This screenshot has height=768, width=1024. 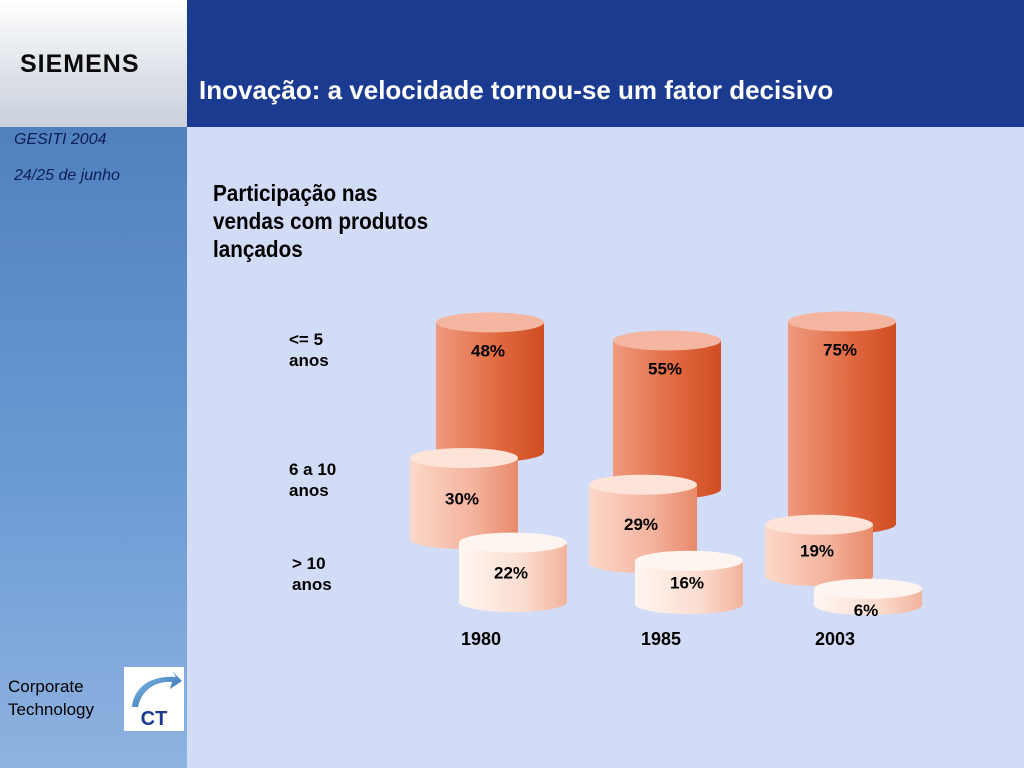 I want to click on data-label-2003-s2: 19%, so click(x=817, y=550).